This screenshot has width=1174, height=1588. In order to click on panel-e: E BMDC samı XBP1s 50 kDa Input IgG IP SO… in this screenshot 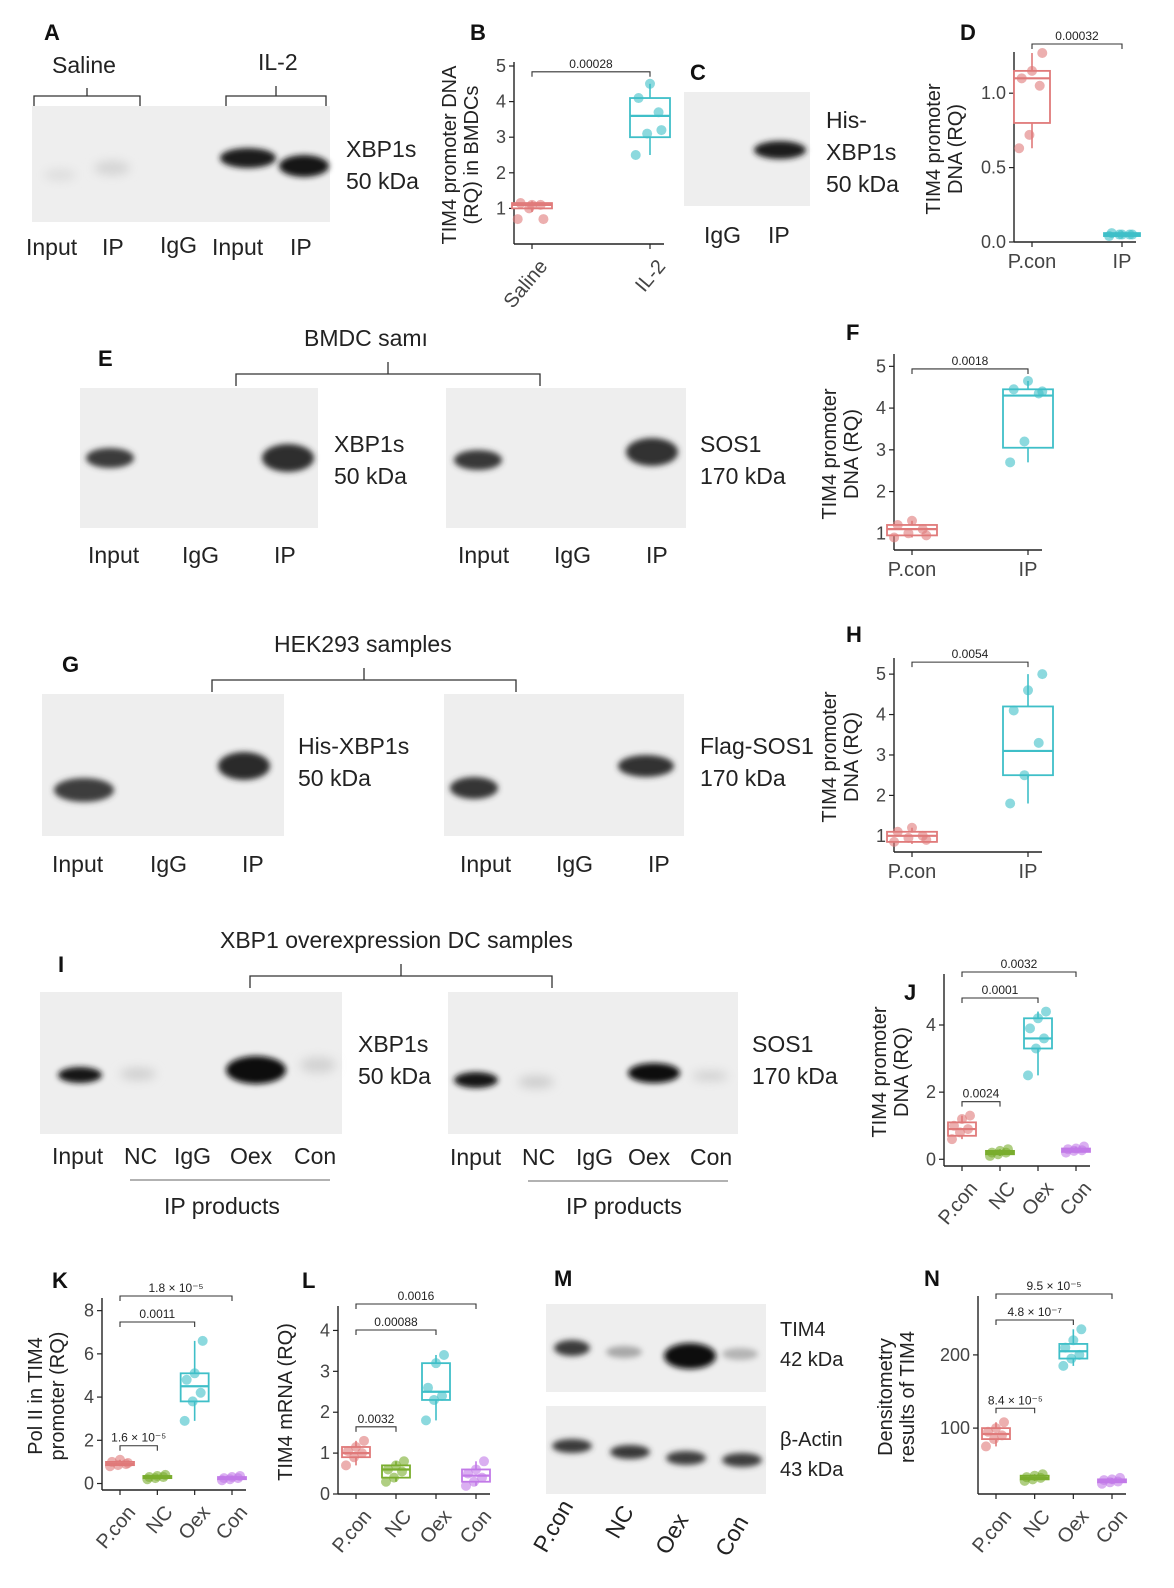, I will do `click(433, 446)`.